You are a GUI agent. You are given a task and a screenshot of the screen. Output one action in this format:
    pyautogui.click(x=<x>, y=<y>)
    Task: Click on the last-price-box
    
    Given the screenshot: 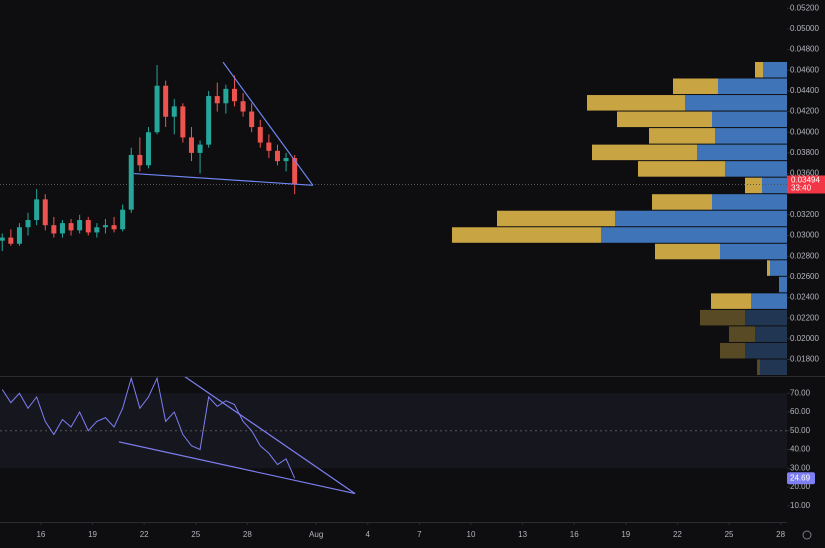 What is the action you would take?
    pyautogui.click(x=806, y=184)
    